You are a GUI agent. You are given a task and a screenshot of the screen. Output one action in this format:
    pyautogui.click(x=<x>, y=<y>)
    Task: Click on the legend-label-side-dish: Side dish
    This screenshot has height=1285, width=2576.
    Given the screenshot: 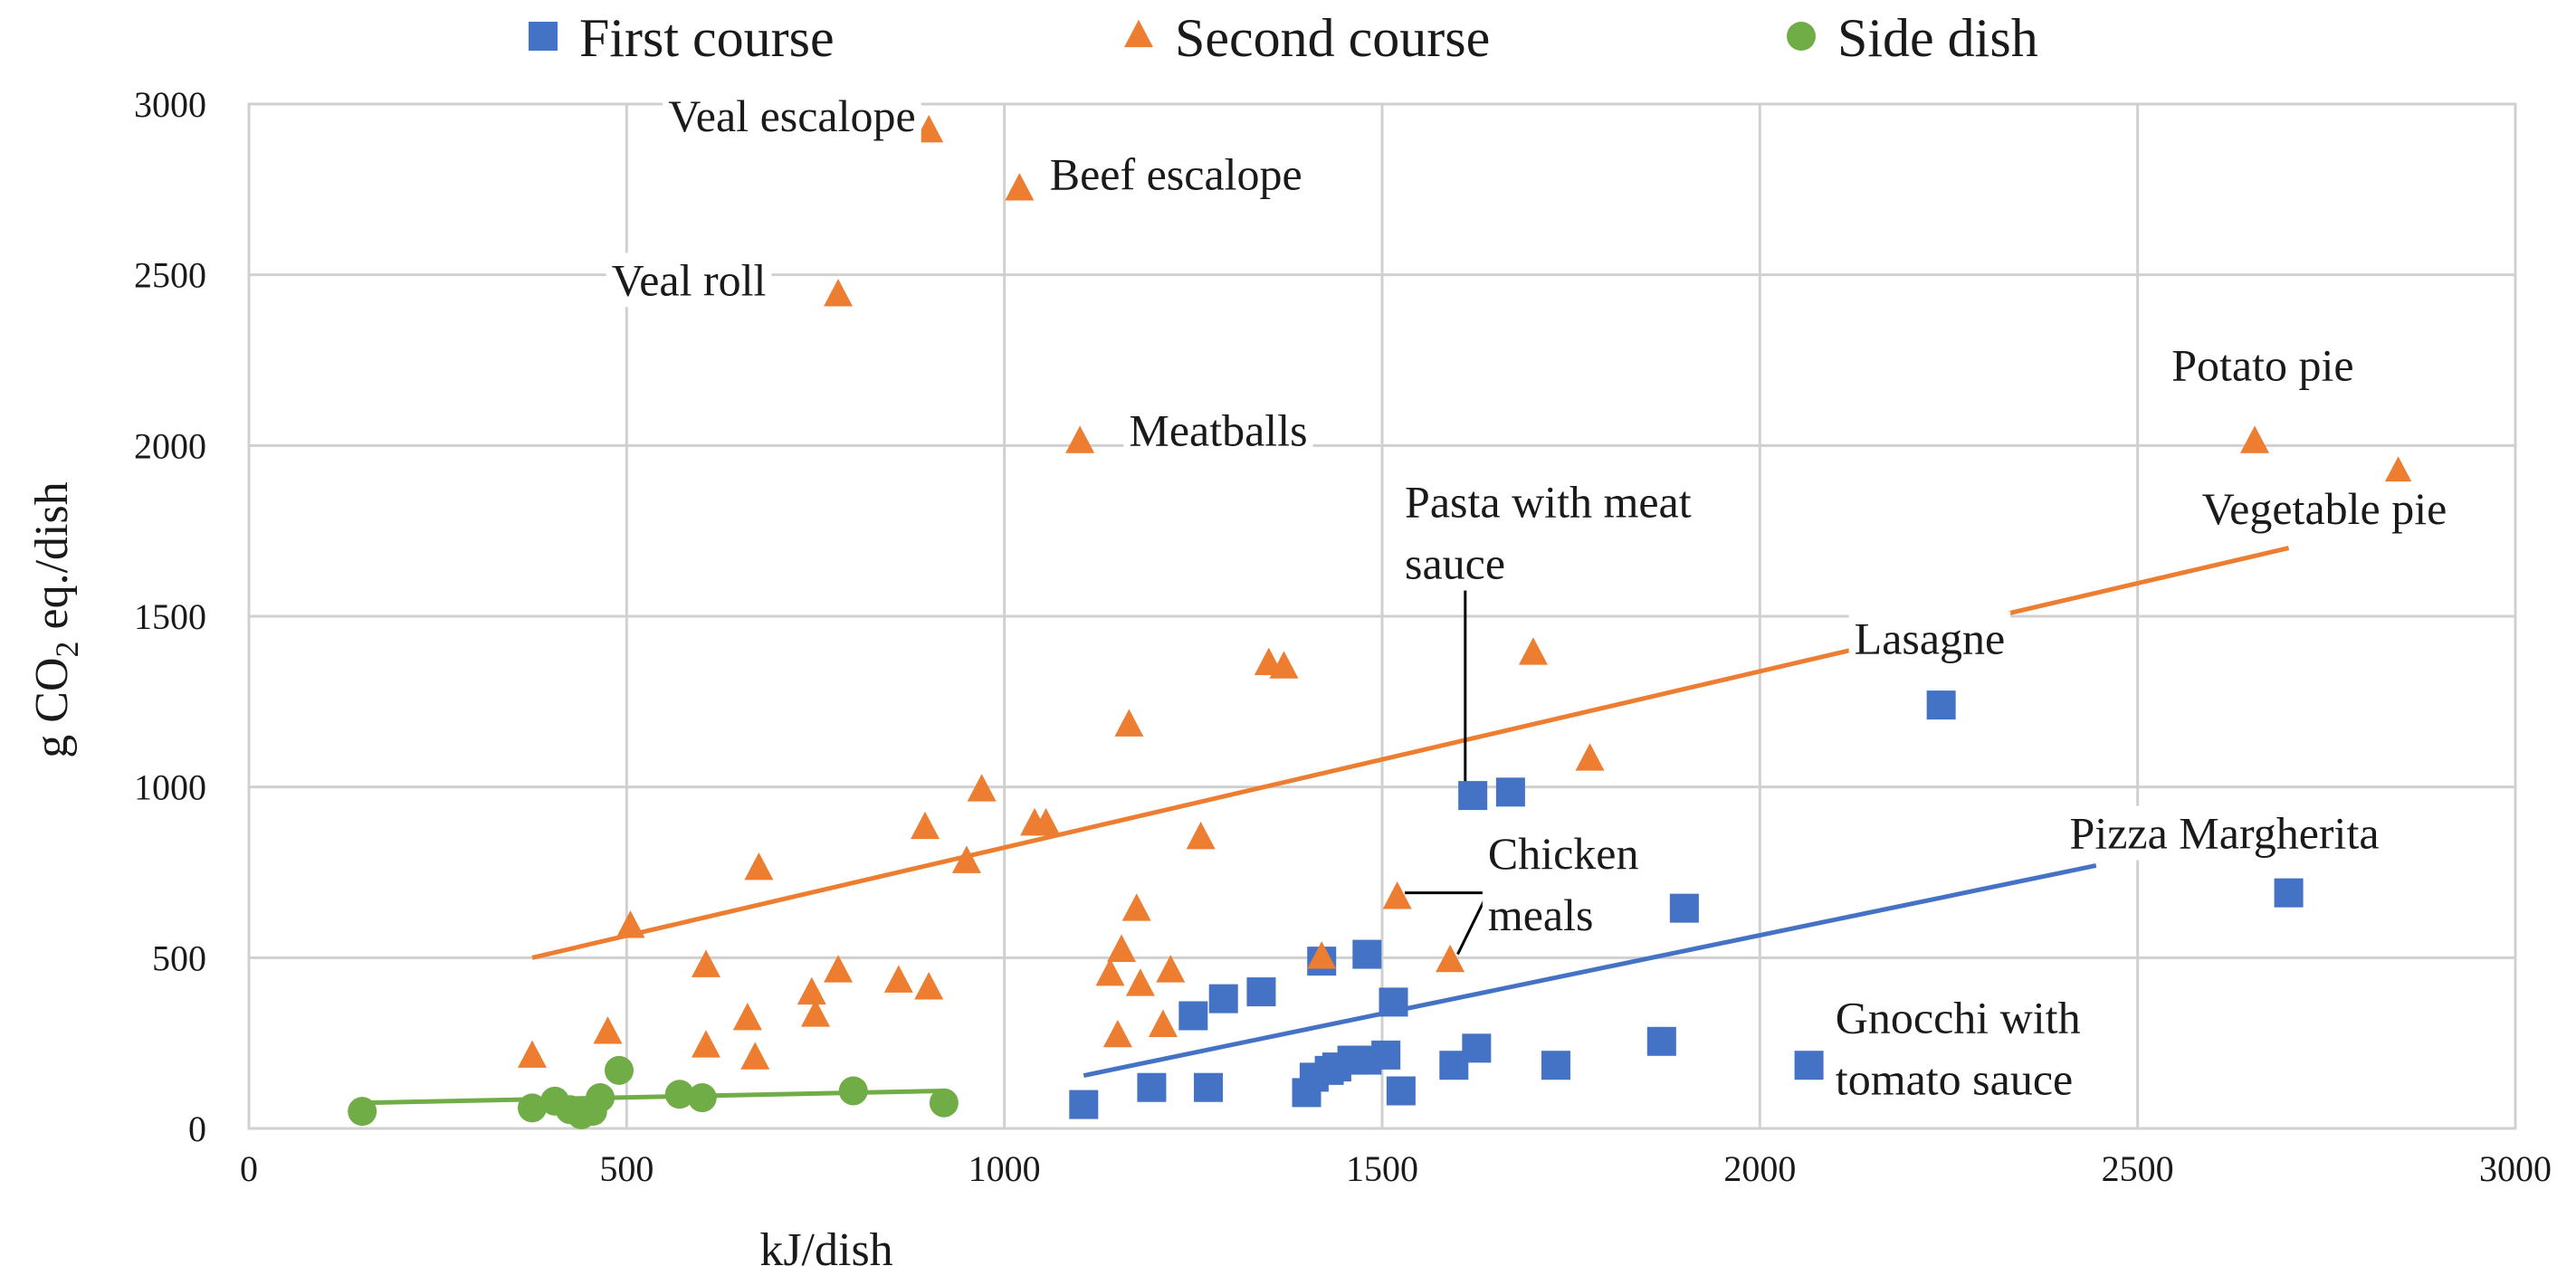 What is the action you would take?
    pyautogui.click(x=1938, y=38)
    